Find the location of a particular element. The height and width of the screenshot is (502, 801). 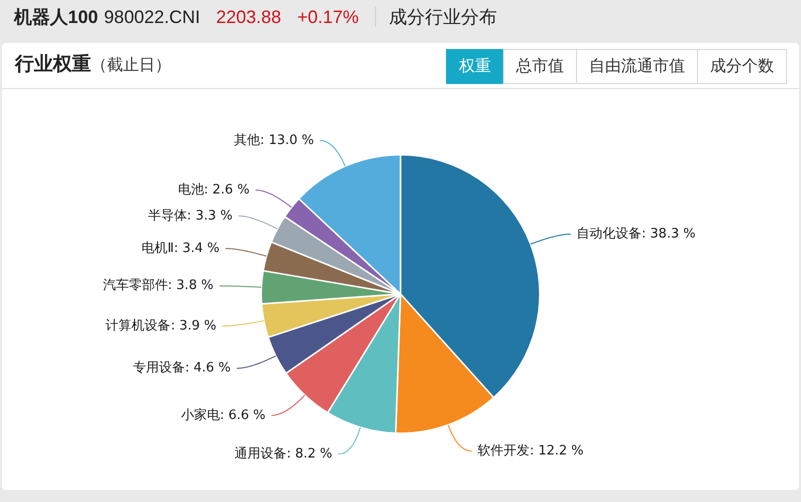

text: 成分行业分布 is located at coordinates (442, 17).